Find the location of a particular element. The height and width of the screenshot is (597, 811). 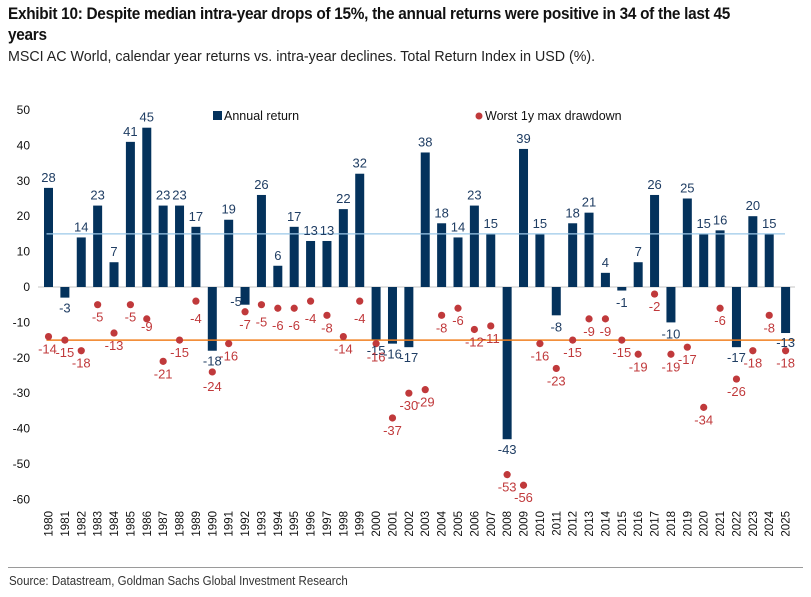

bar-label-2025: -13 is located at coordinates (785, 342).